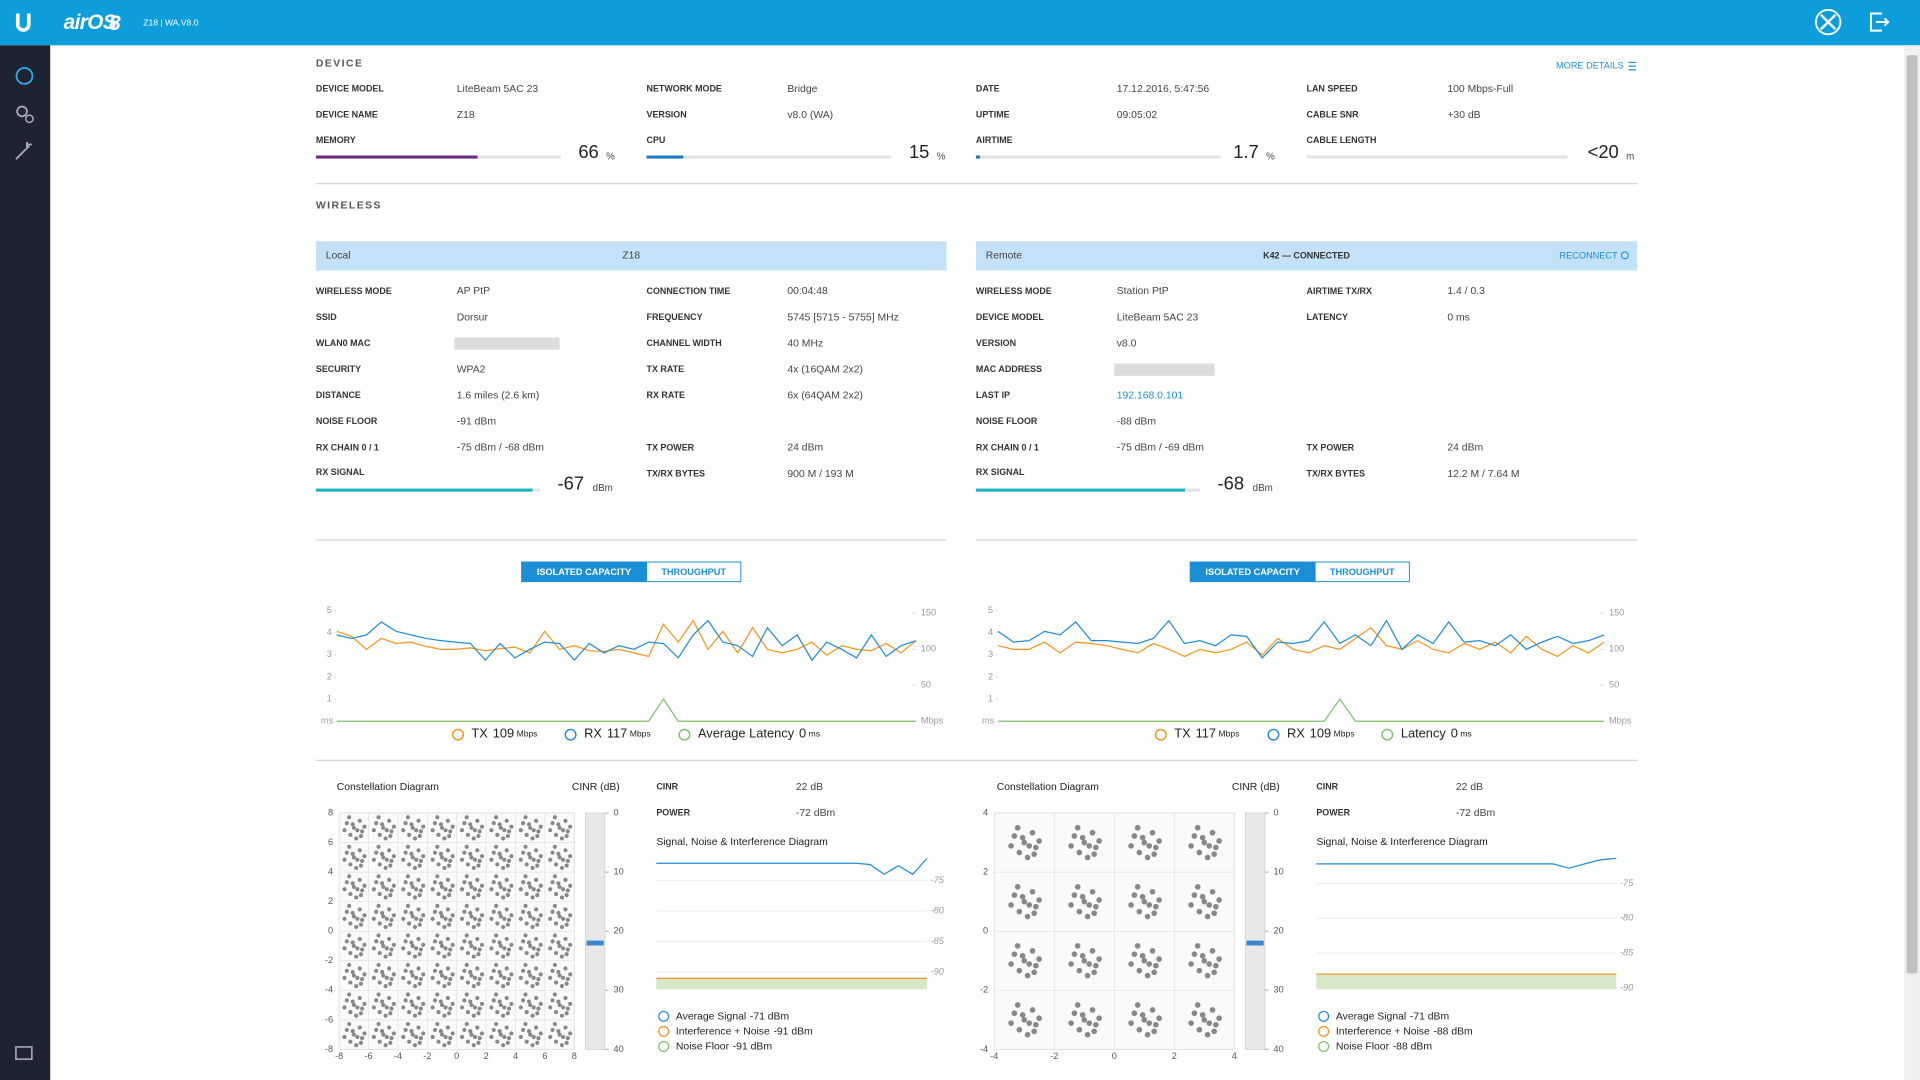 This screenshot has height=1080, width=1920. What do you see at coordinates (990, 699) in the screenshot?
I see `y-tick-label: 1` at bounding box center [990, 699].